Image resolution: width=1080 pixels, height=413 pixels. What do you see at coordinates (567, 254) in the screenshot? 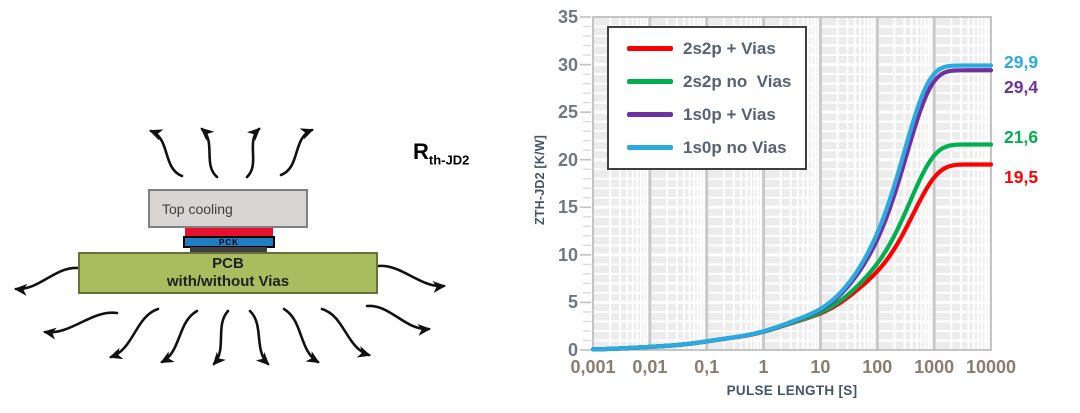
I see `y-tick-label: 10` at bounding box center [567, 254].